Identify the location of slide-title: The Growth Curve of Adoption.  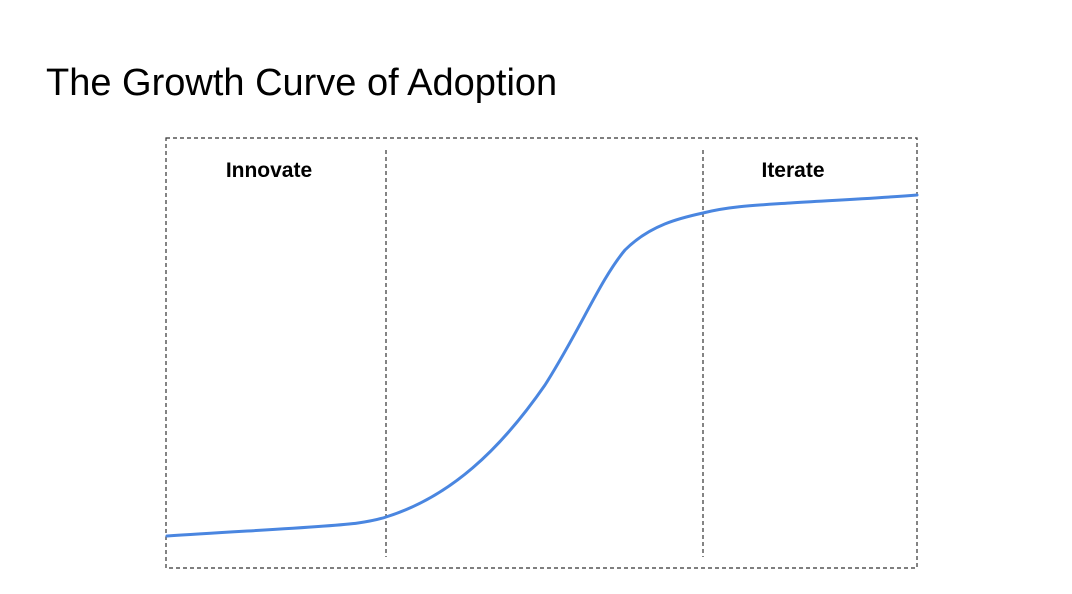
(302, 83).